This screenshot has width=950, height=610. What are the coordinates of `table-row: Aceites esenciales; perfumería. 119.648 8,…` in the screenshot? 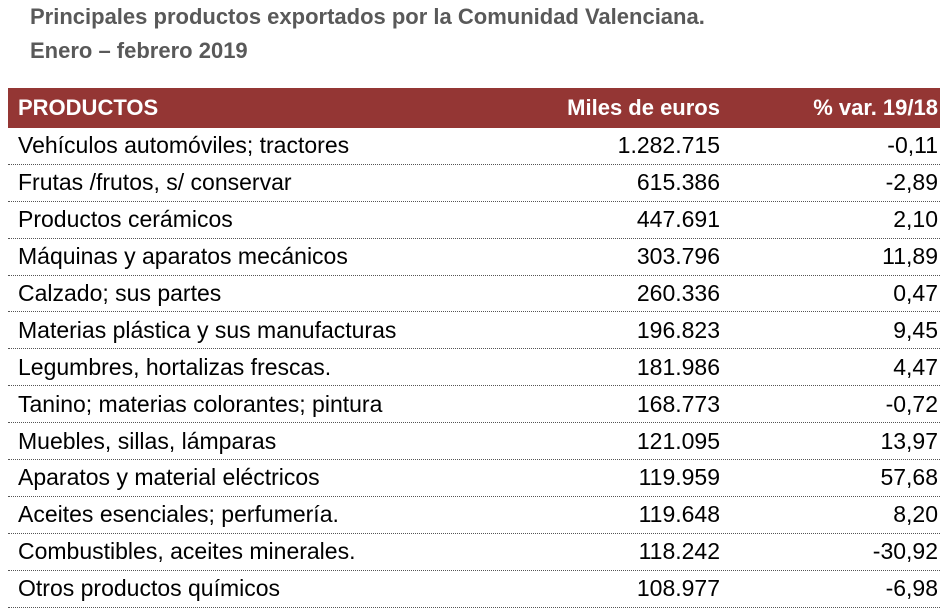 It's located at (474, 515).